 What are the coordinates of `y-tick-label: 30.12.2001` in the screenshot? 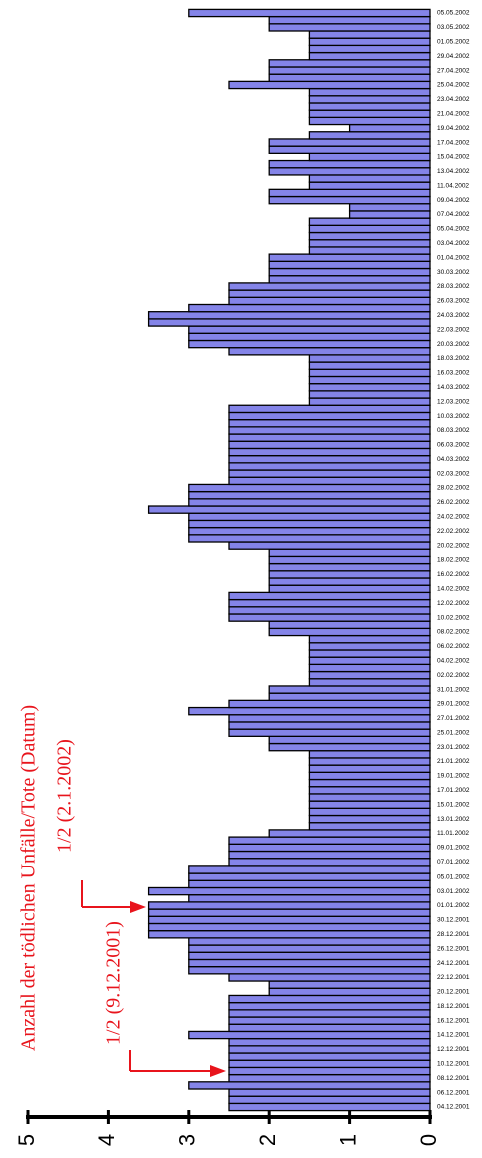 It's located at (453, 920).